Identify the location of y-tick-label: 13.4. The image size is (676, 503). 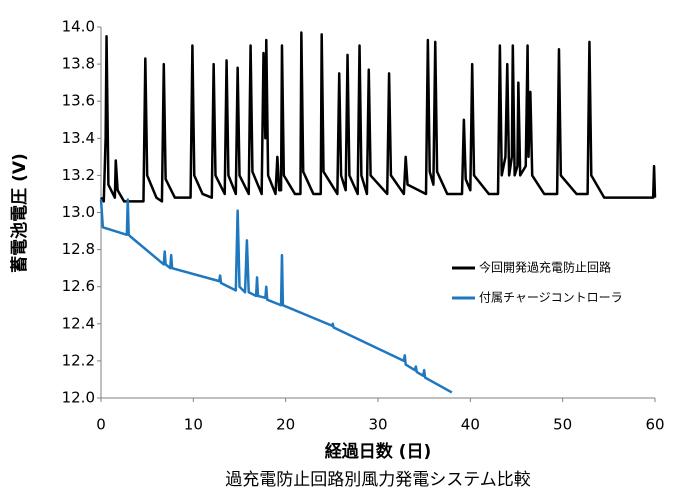
(78, 138).